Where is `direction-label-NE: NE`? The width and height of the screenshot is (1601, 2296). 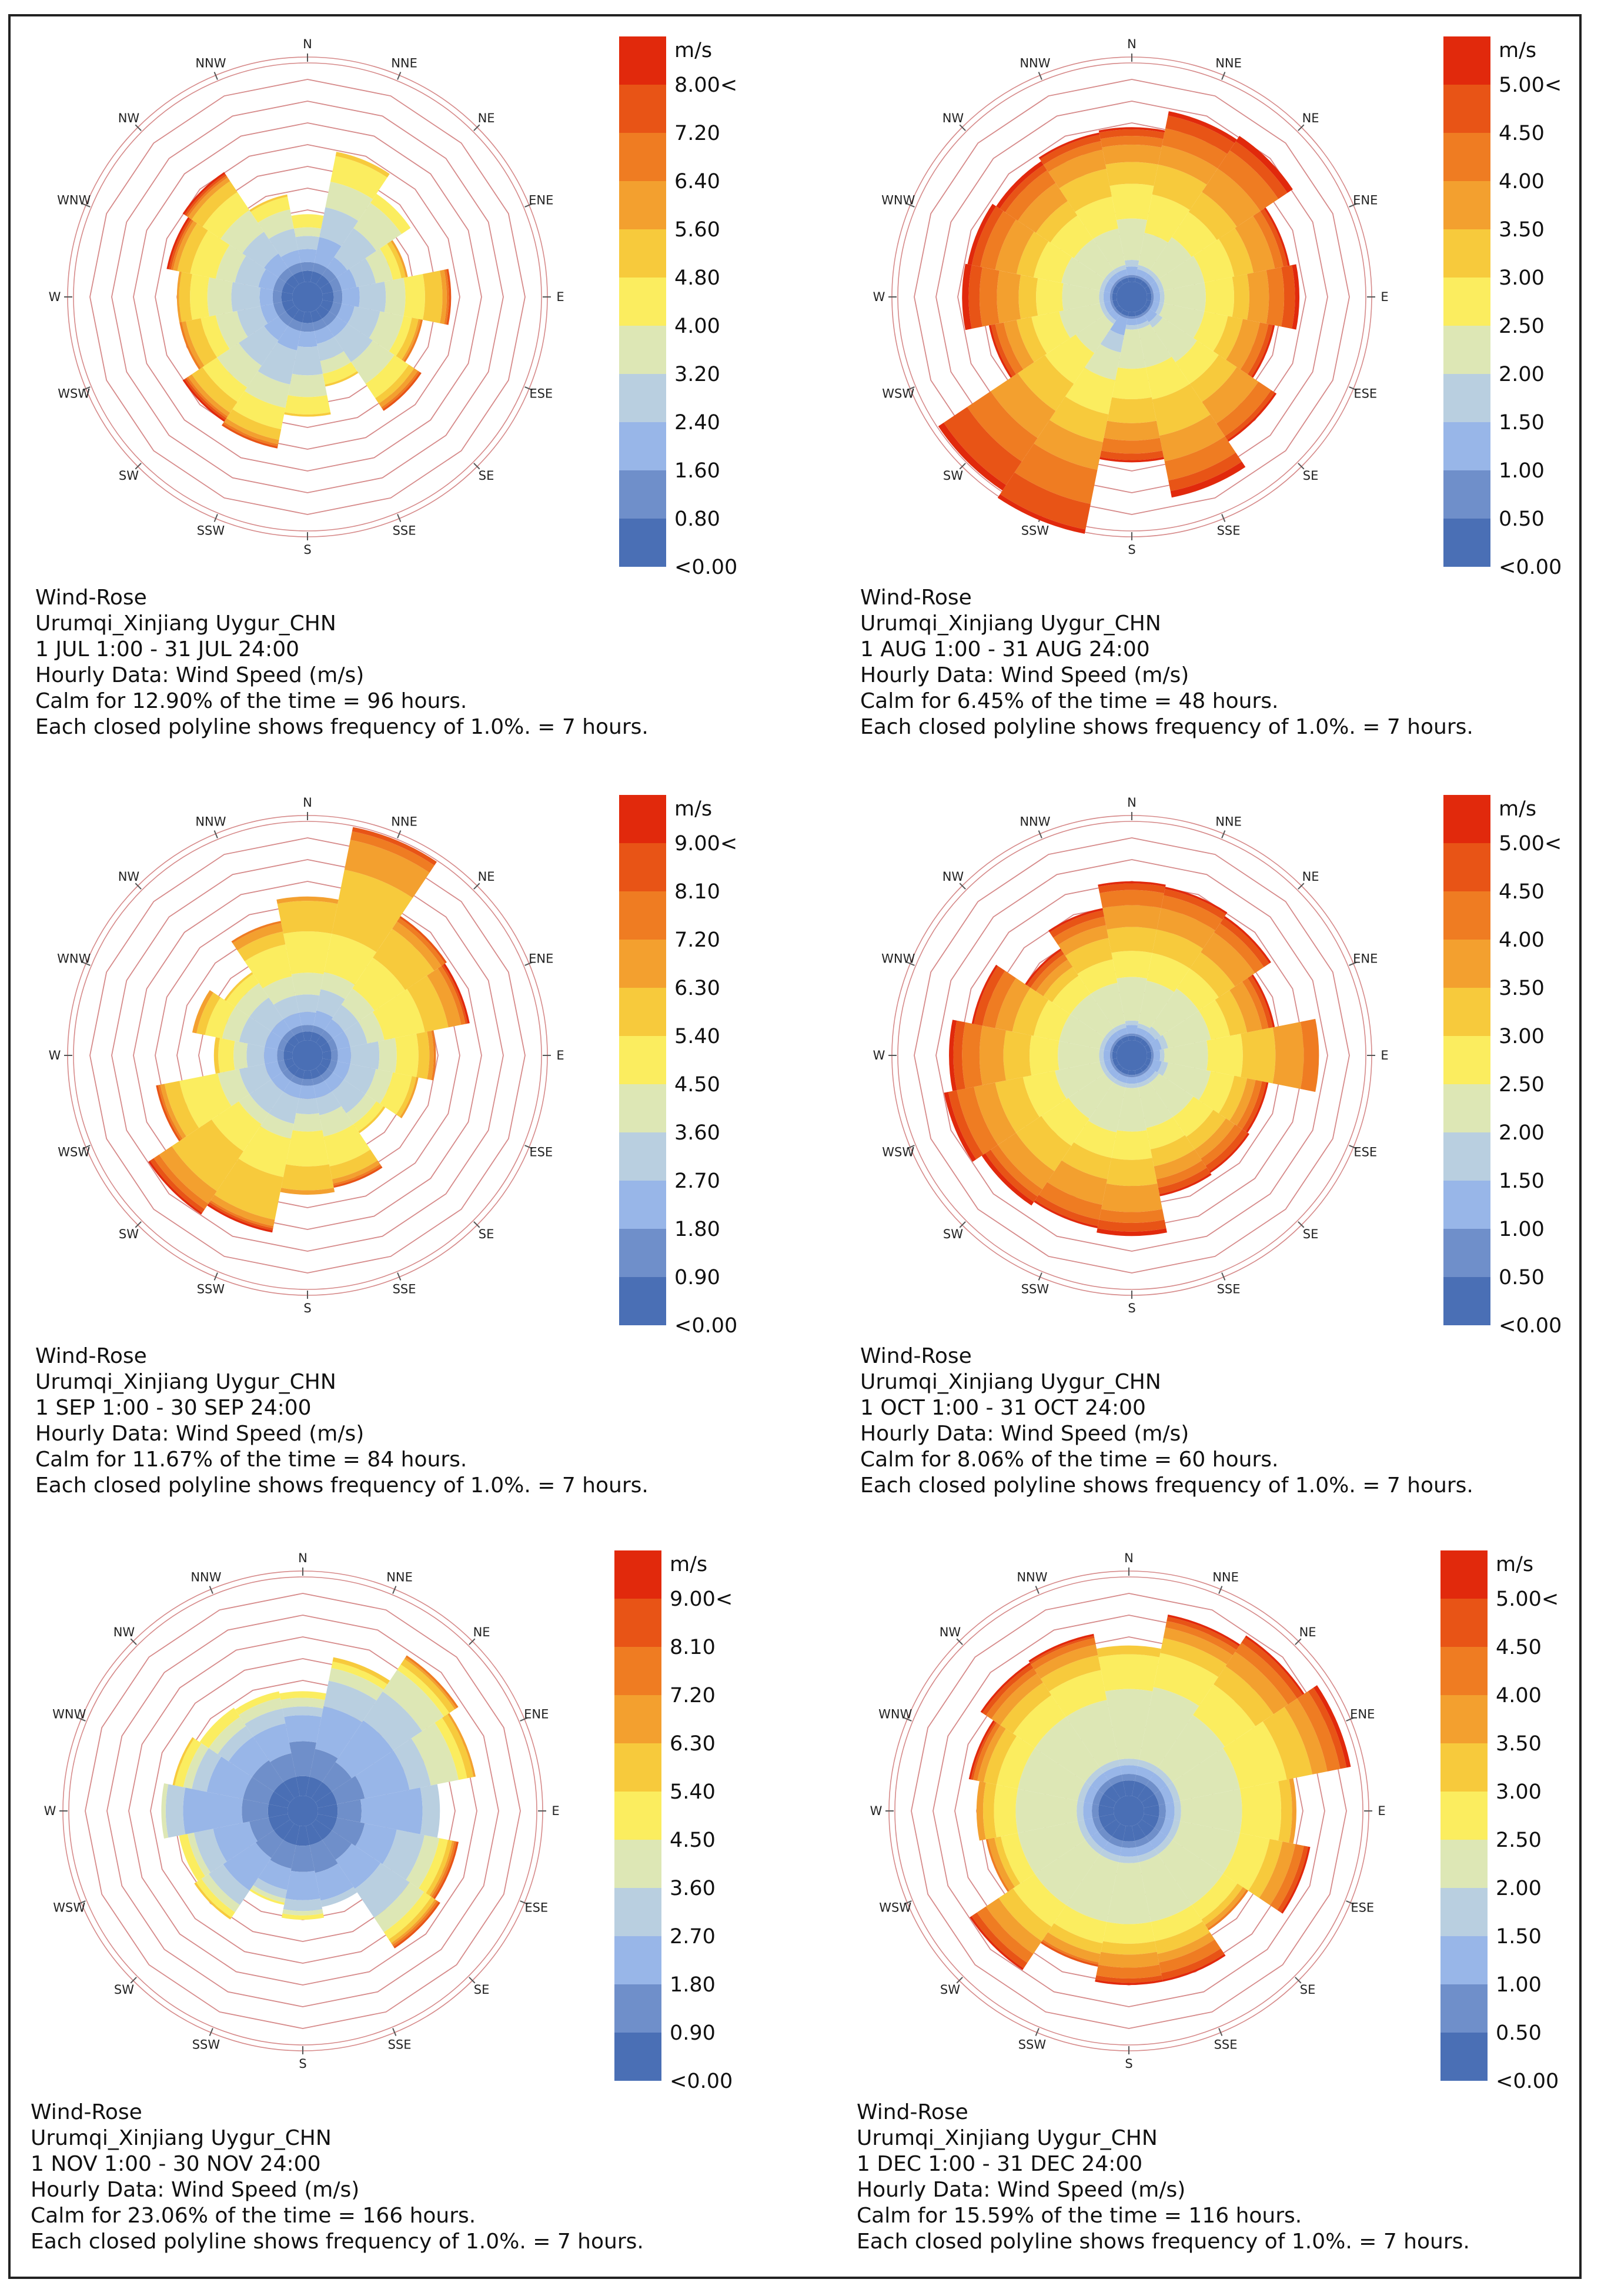 direction-label-NE: NE is located at coordinates (486, 118).